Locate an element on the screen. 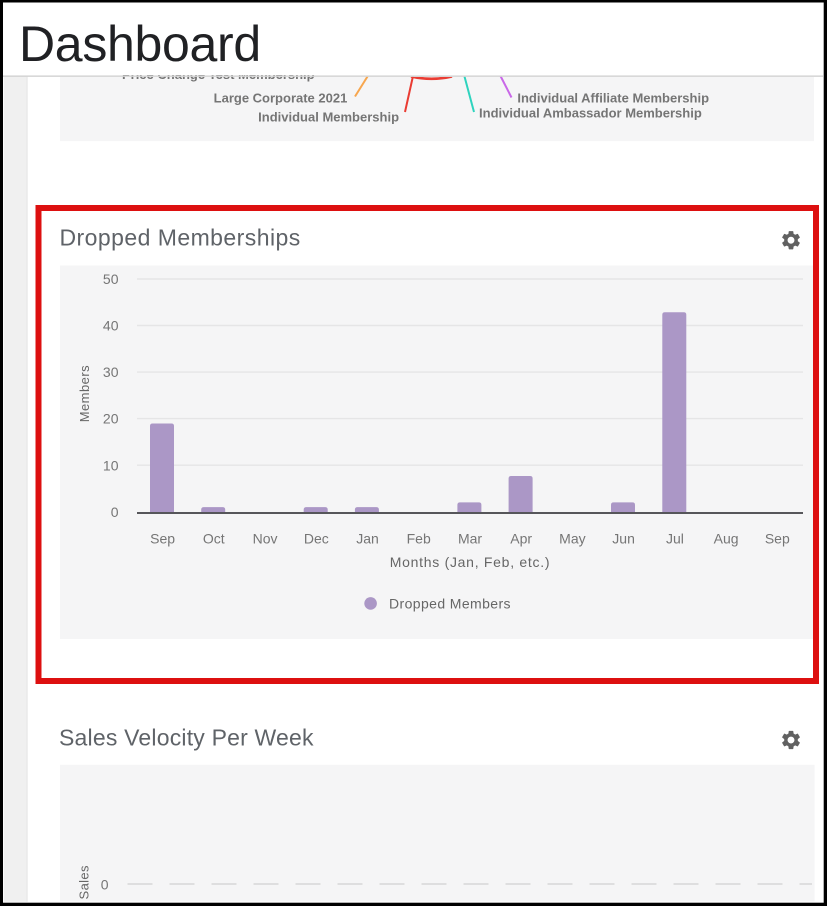  svg-text: Jul is located at coordinates (675, 538).